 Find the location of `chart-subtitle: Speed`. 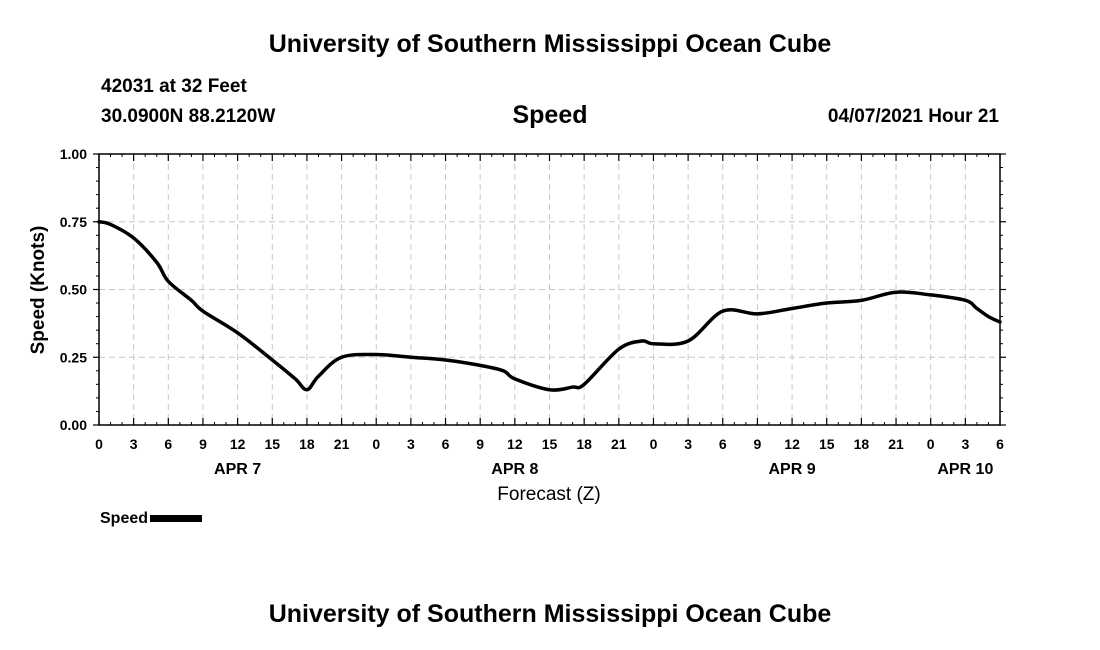

chart-subtitle: Speed is located at coordinates (550, 115).